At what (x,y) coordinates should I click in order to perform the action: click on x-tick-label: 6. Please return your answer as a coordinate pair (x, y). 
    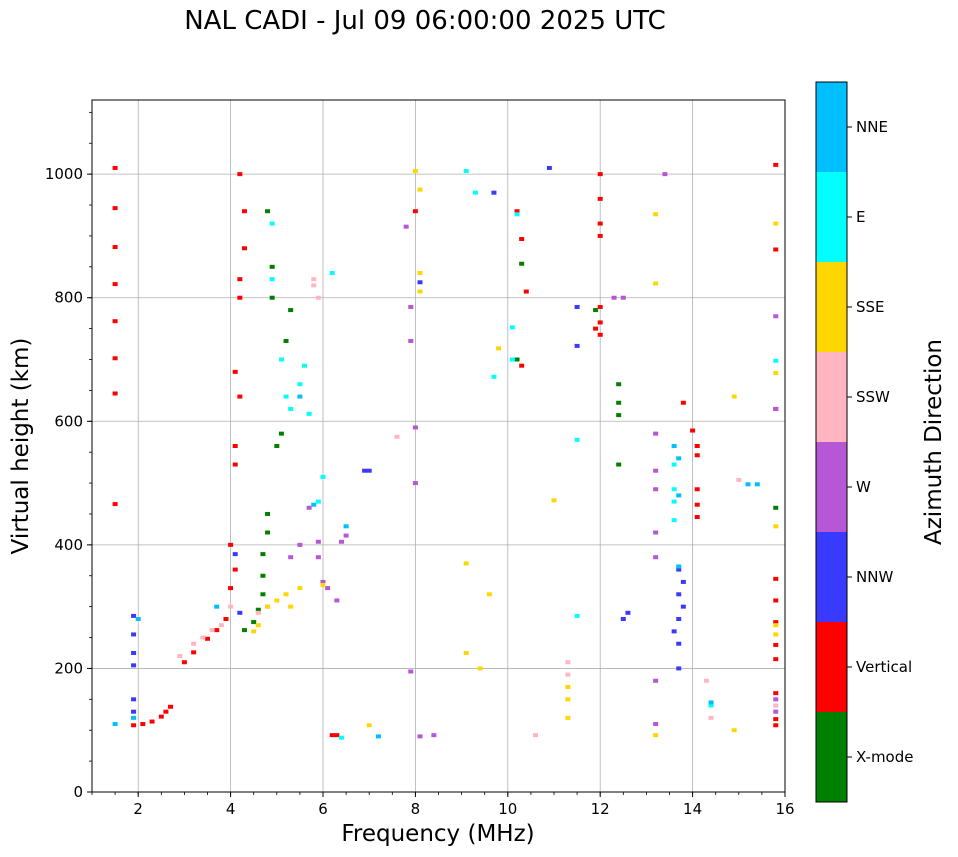
    Looking at the image, I should click on (323, 809).